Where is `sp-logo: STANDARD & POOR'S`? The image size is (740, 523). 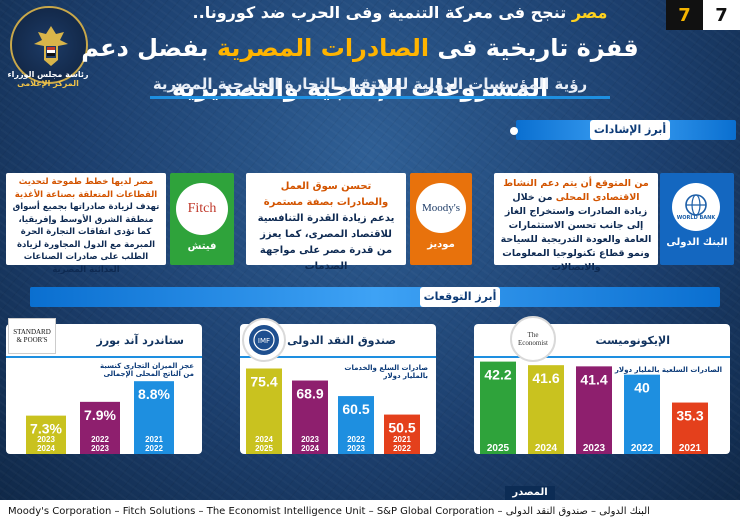 sp-logo: STANDARD & POOR'S is located at coordinates (32, 336).